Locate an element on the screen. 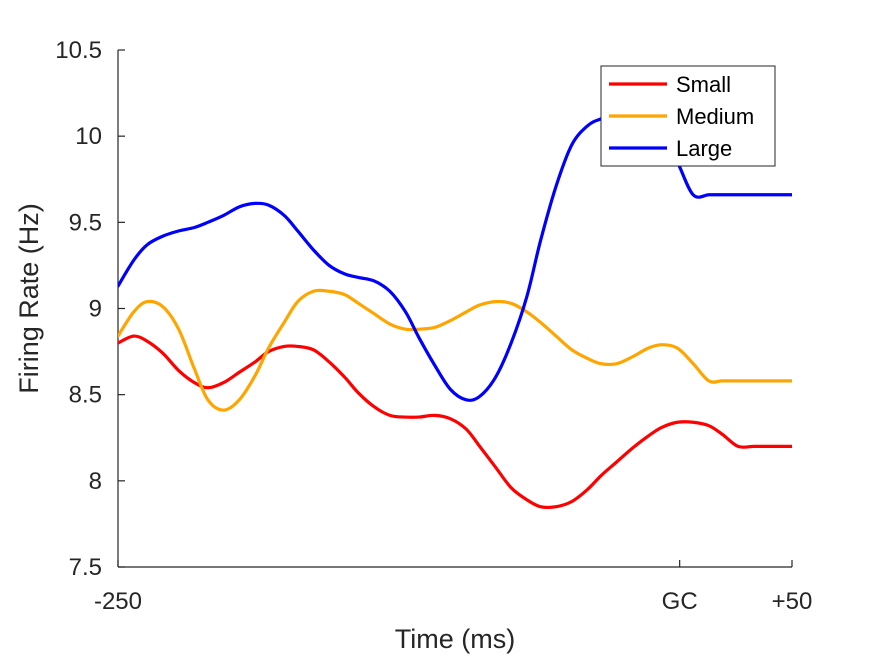 The width and height of the screenshot is (875, 656). x-ticks: -250 GC +50 is located at coordinates (453, 587).